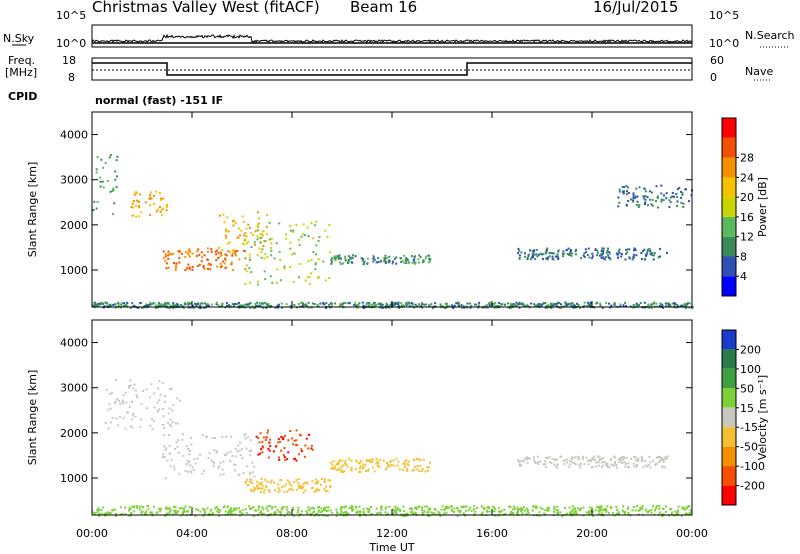 The image size is (800, 554). I want to click on colorbar-tick-label: -100, so click(752, 466).